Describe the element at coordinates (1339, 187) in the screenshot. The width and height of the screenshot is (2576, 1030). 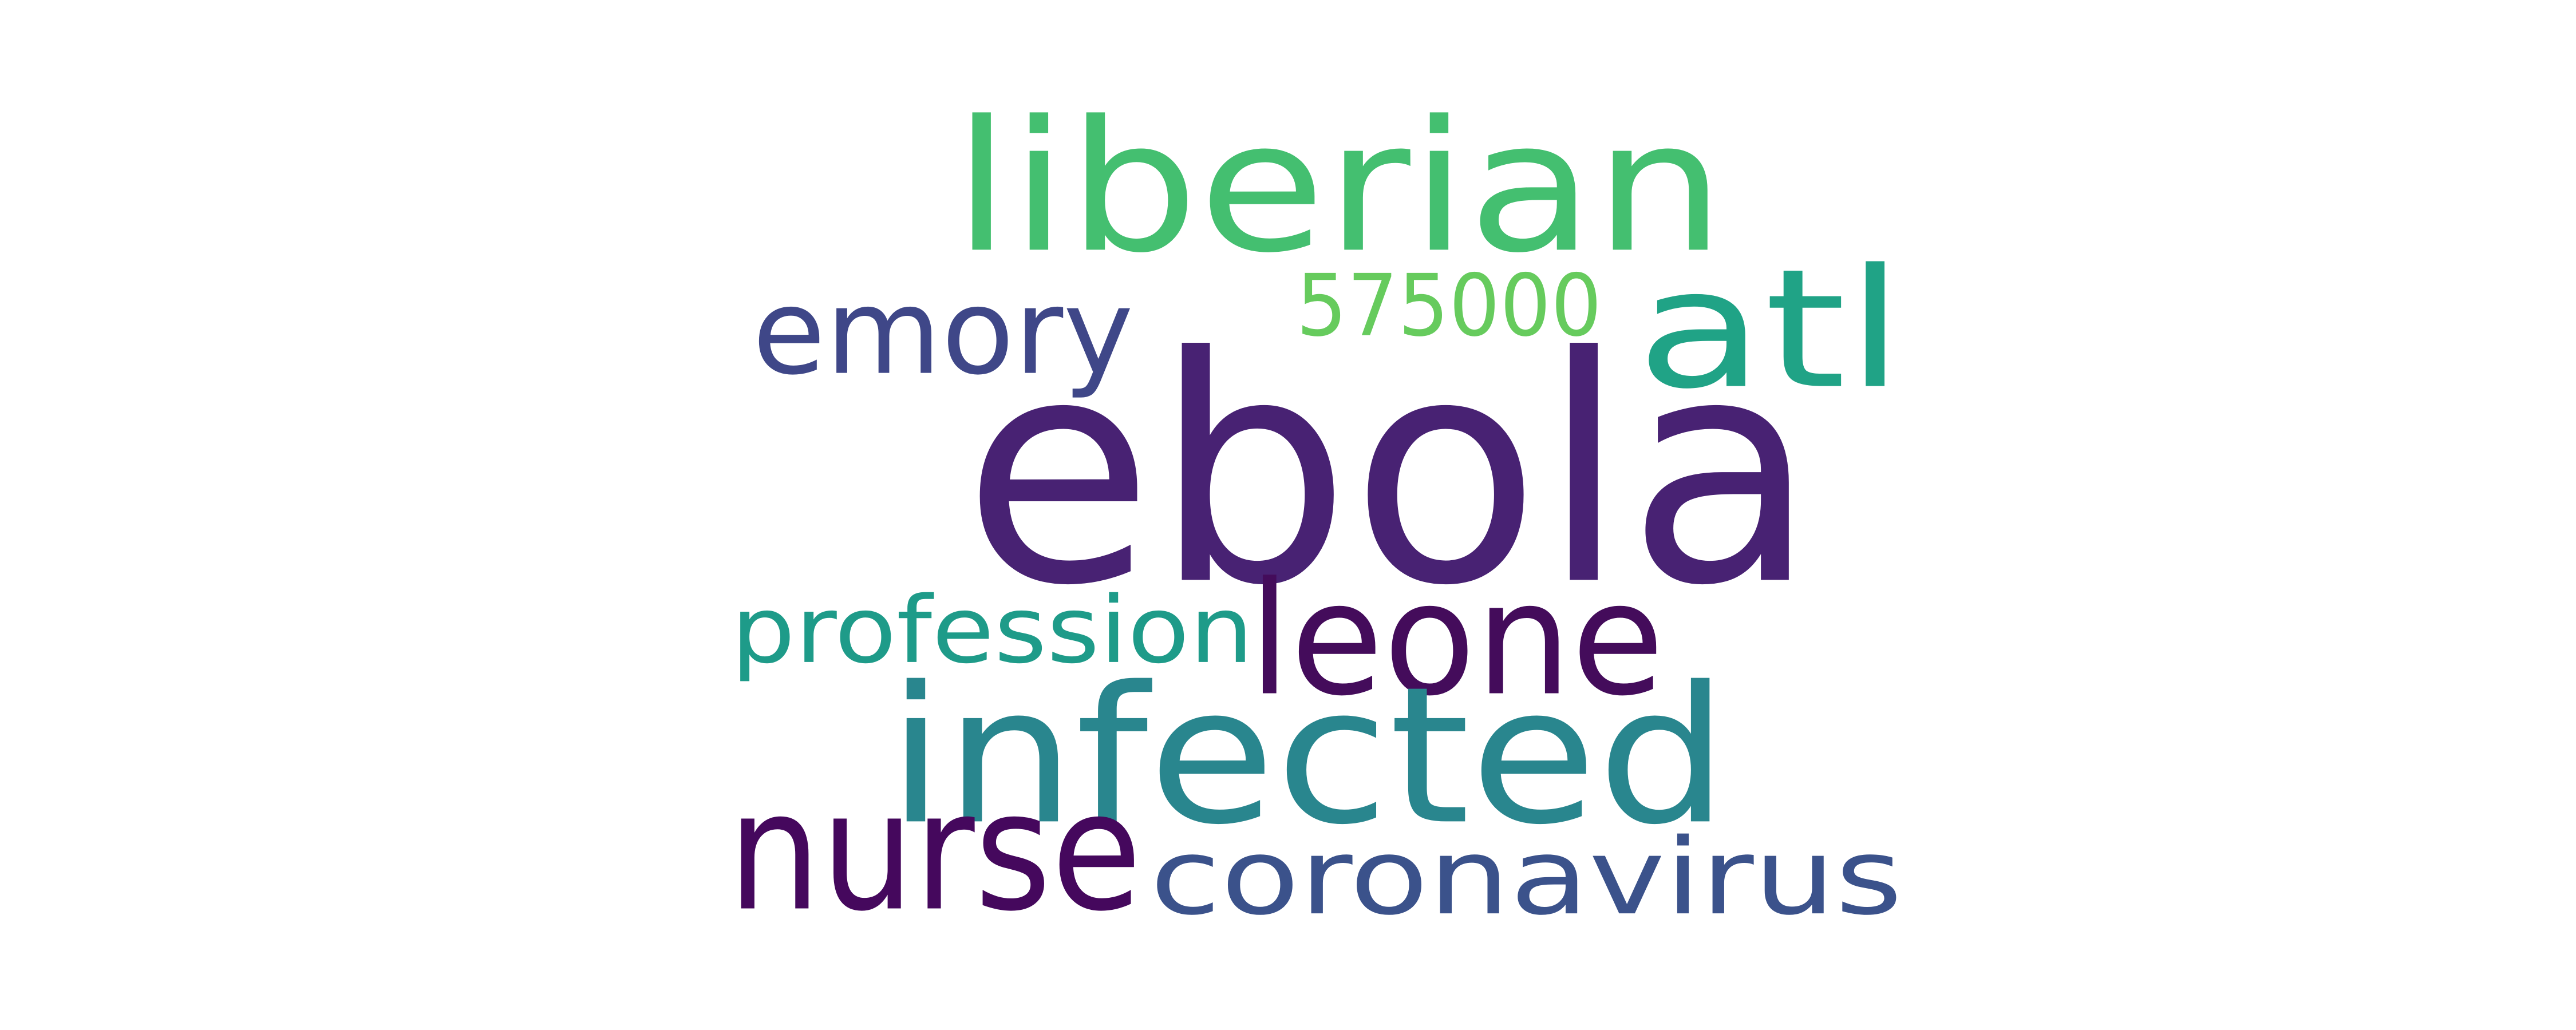
I see `word-liberian: liberian` at that location.